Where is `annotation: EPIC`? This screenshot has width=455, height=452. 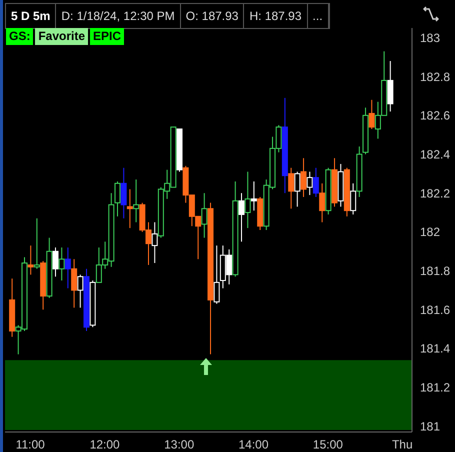 annotation: EPIC is located at coordinates (107, 36).